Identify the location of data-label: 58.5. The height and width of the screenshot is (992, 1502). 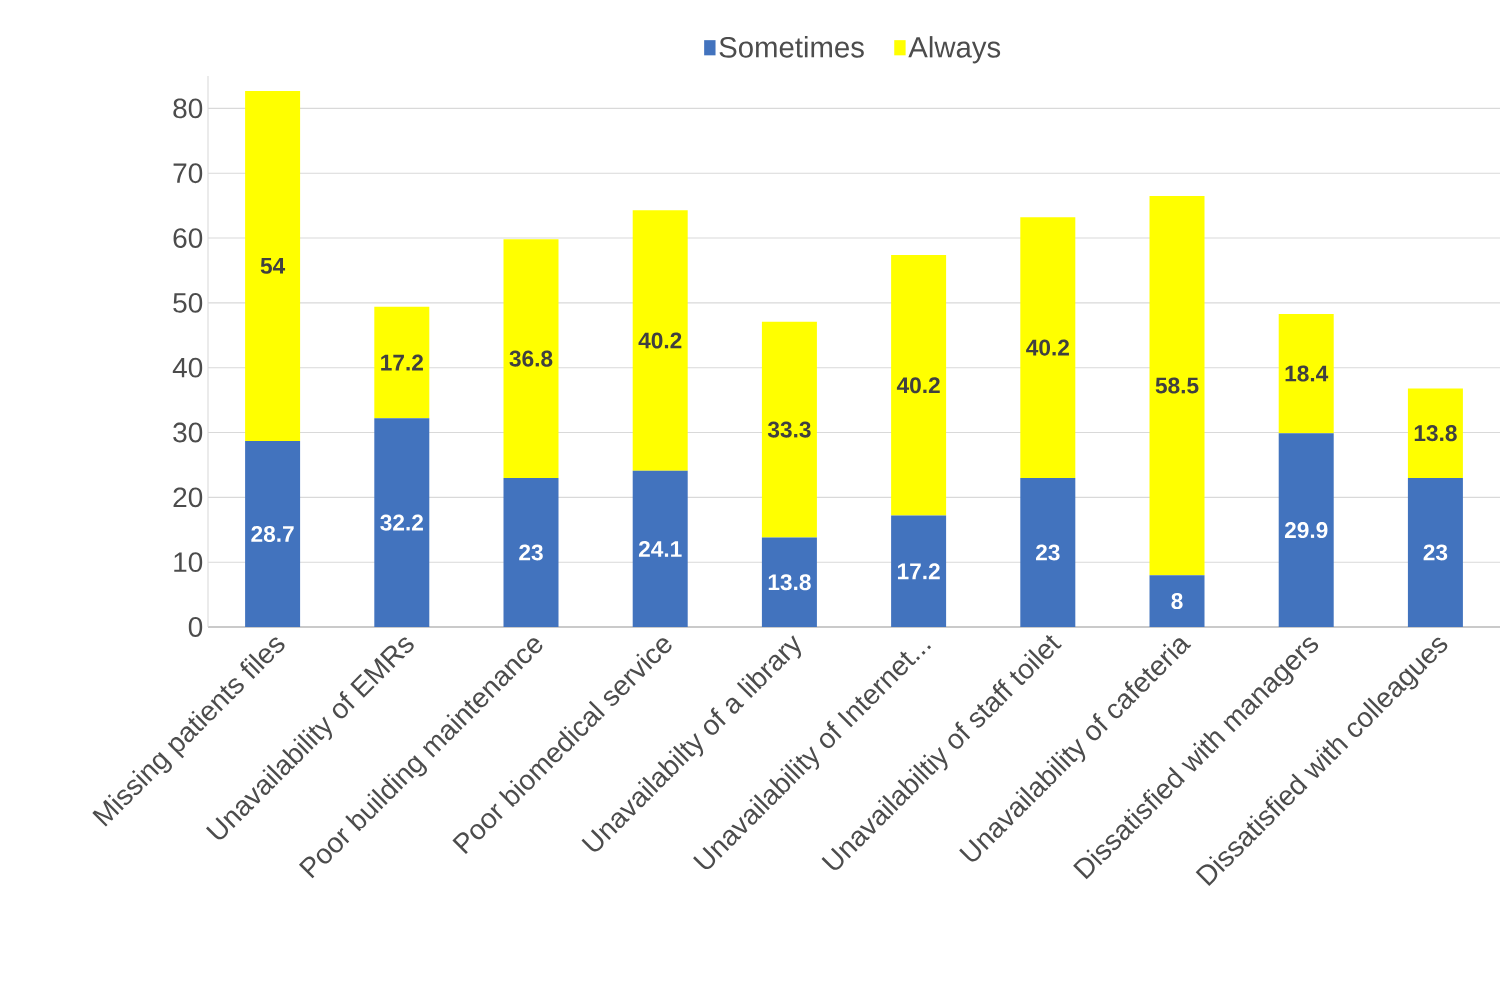
(1177, 385).